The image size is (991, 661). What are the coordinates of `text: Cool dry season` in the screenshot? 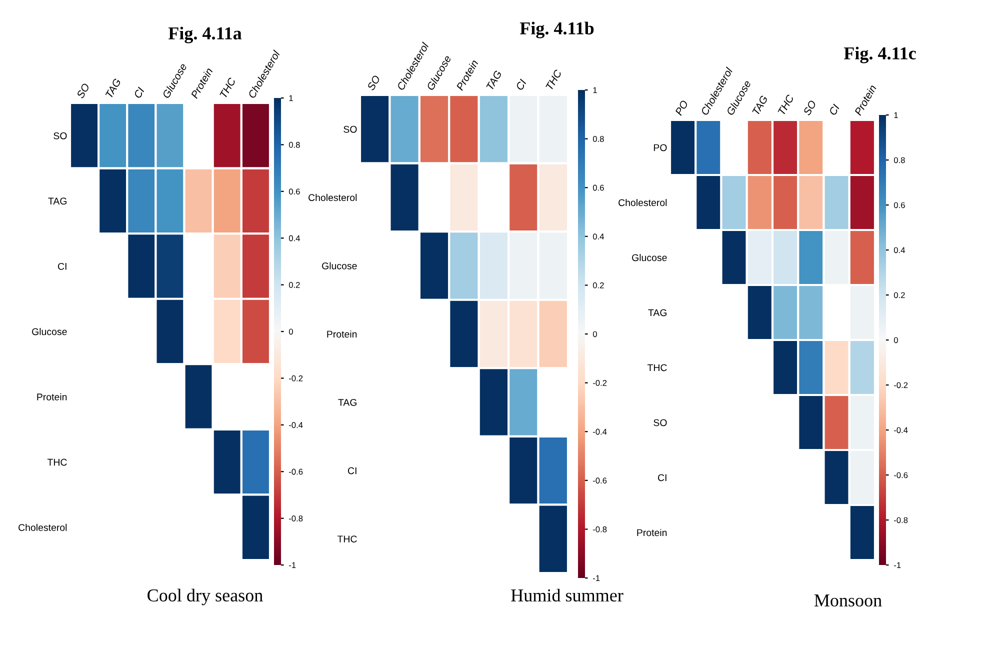 It's located at (205, 597).